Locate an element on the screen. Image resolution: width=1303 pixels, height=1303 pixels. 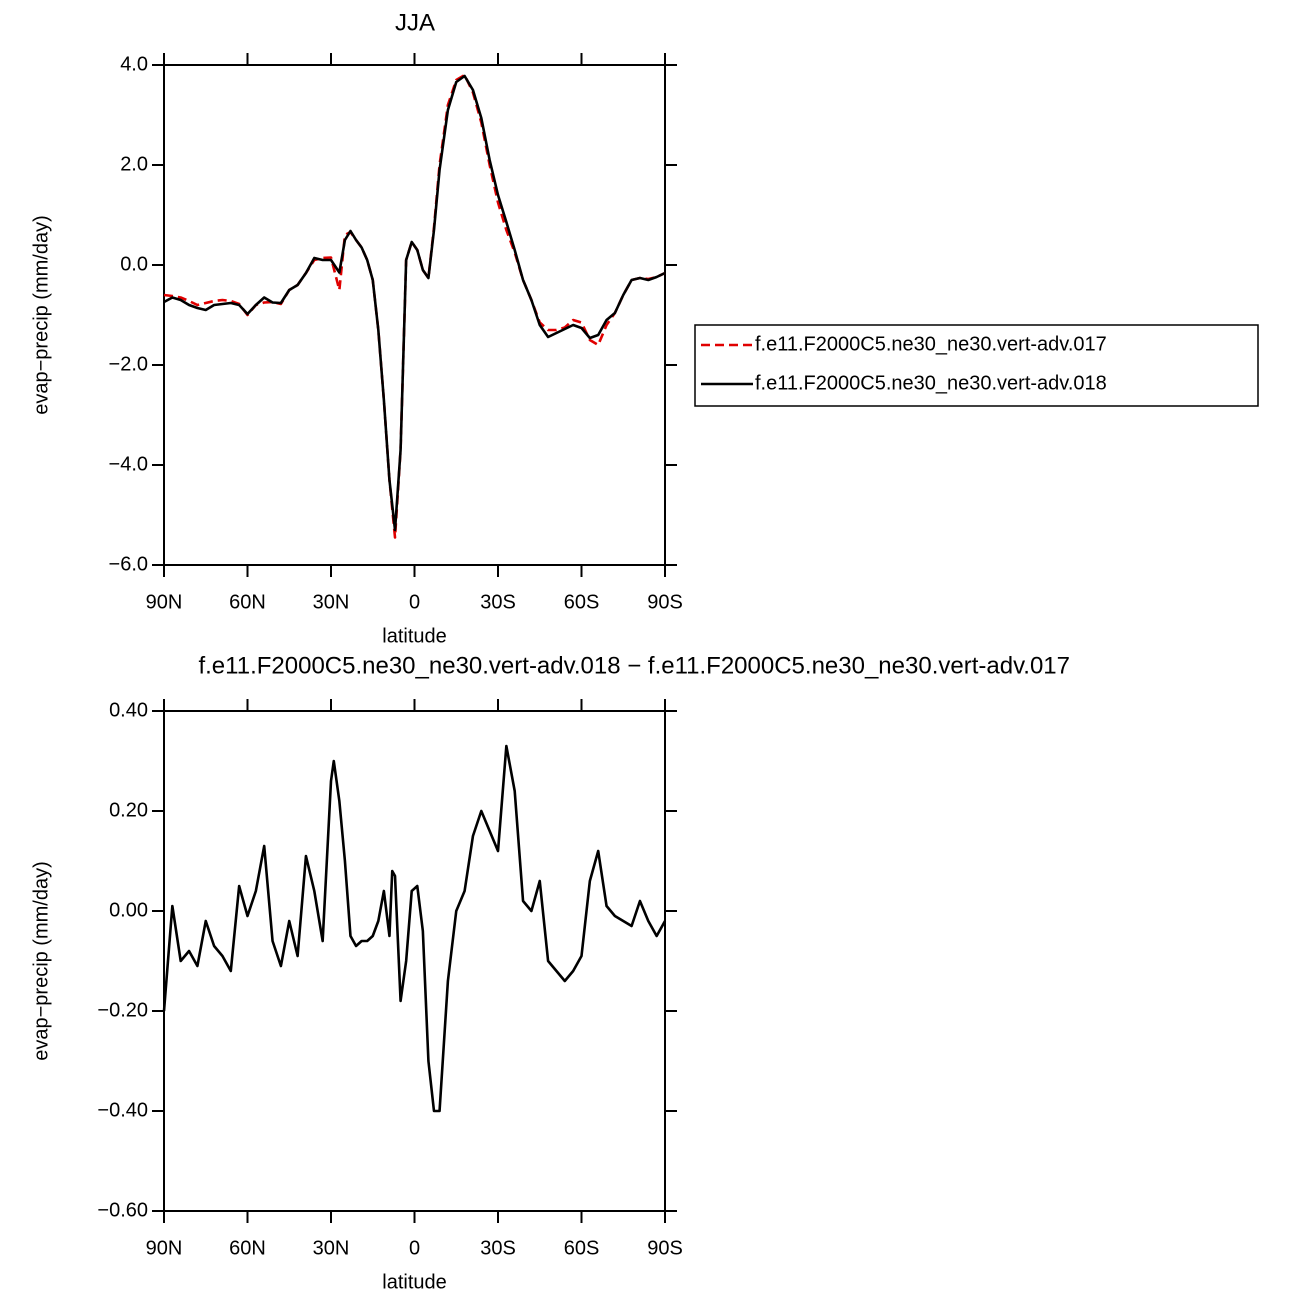
y-tick-label: 0.20 is located at coordinates (128, 810).